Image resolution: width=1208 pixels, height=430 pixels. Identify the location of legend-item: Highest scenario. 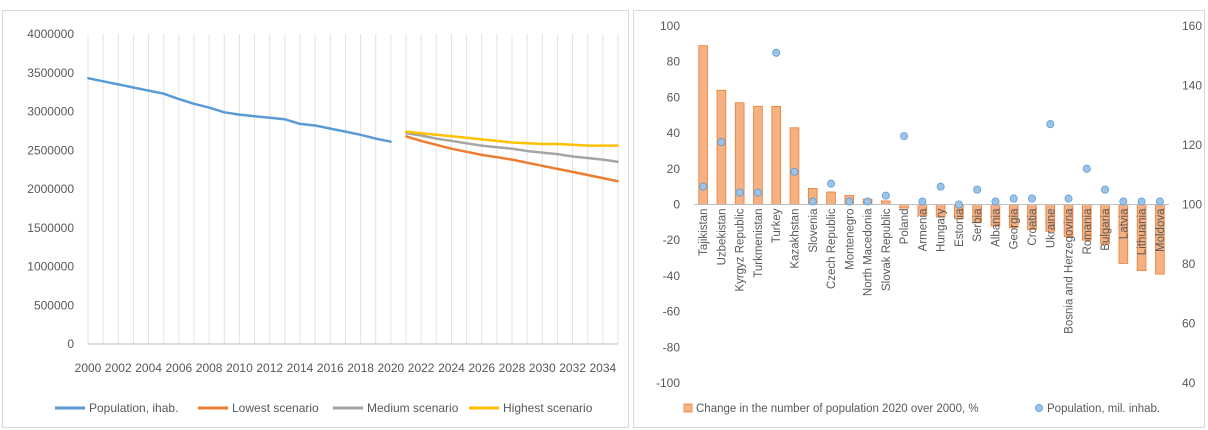
(531, 408).